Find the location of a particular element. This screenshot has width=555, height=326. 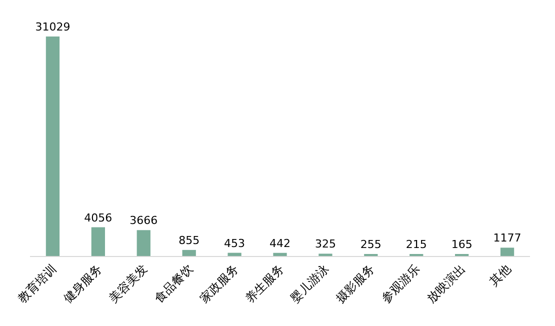

data-label: 165 is located at coordinates (461, 244).